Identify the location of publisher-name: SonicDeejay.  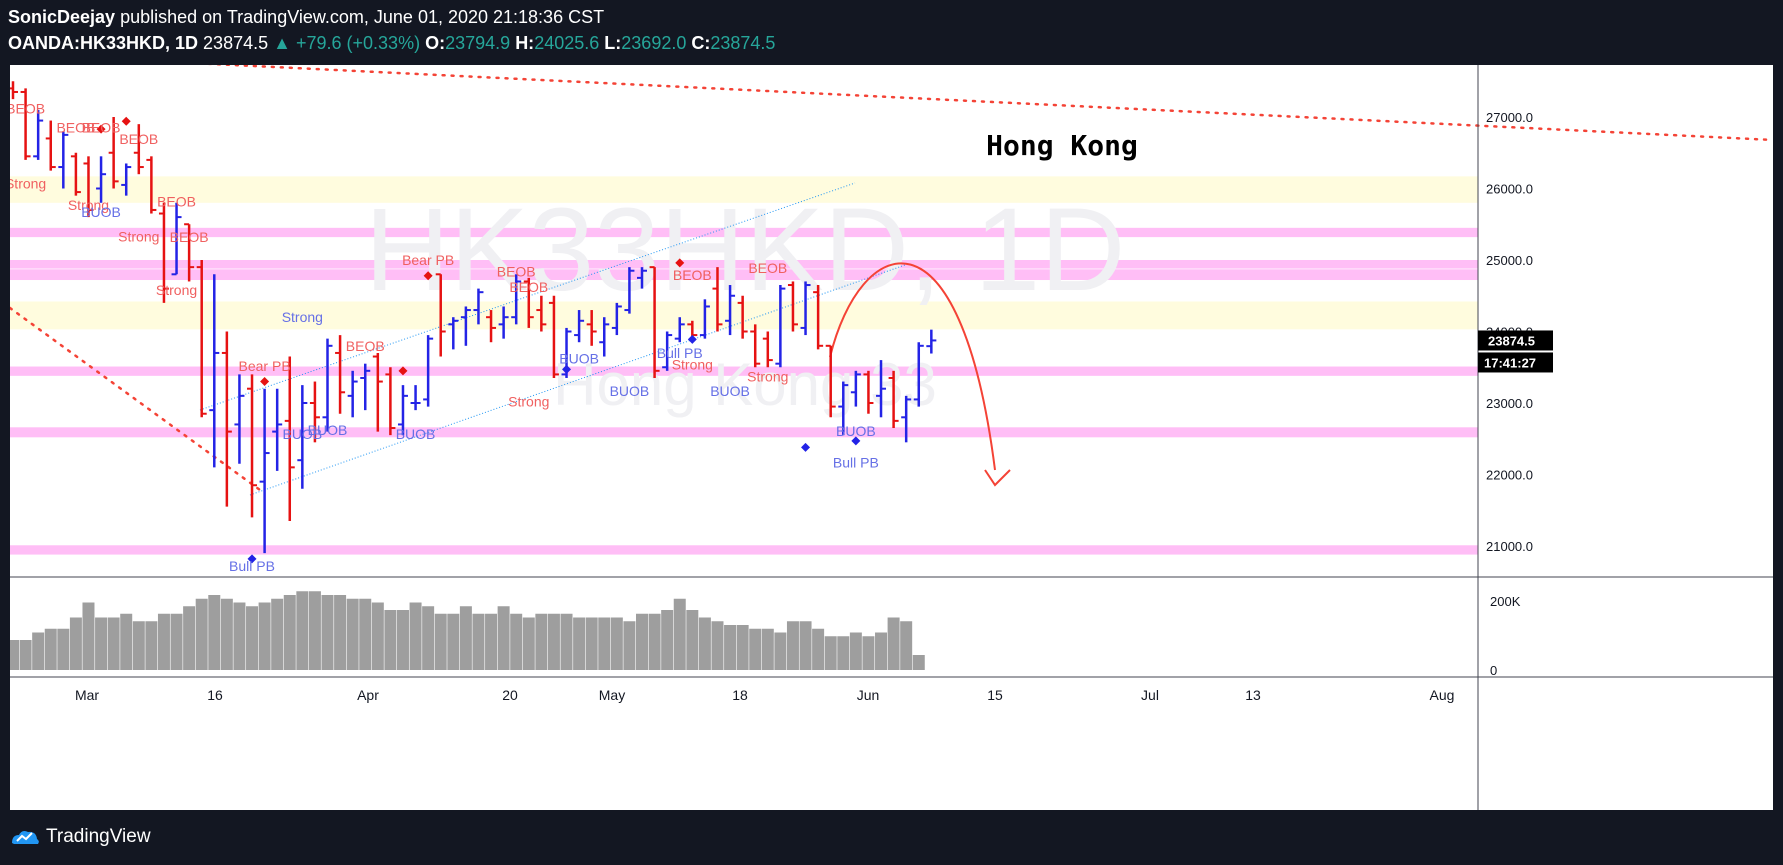
(62, 17).